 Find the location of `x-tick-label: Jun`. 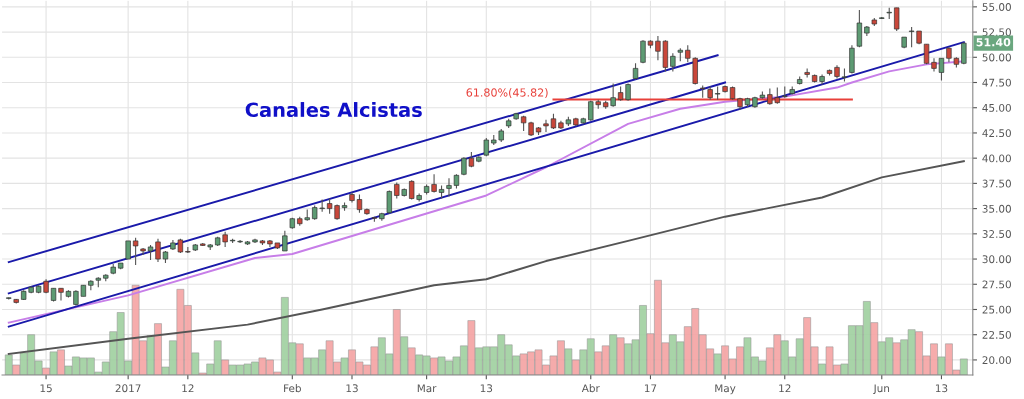

x-tick-label: Jun is located at coordinates (881, 389).